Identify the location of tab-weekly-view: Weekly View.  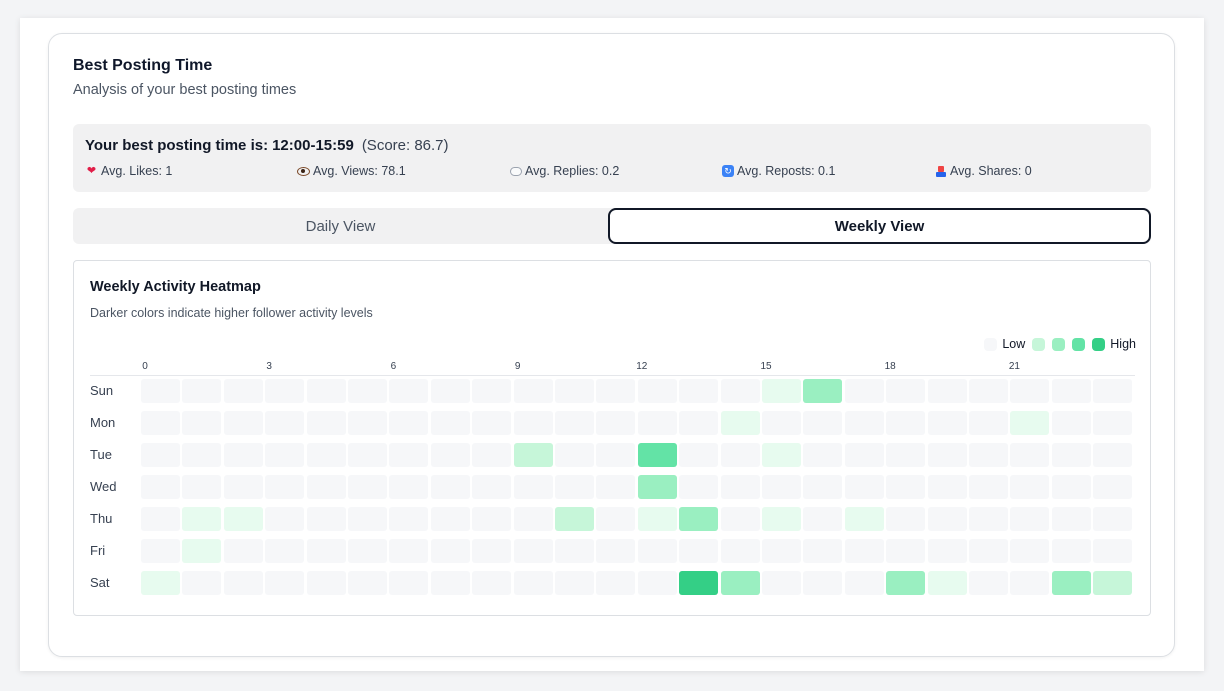
(879, 226).